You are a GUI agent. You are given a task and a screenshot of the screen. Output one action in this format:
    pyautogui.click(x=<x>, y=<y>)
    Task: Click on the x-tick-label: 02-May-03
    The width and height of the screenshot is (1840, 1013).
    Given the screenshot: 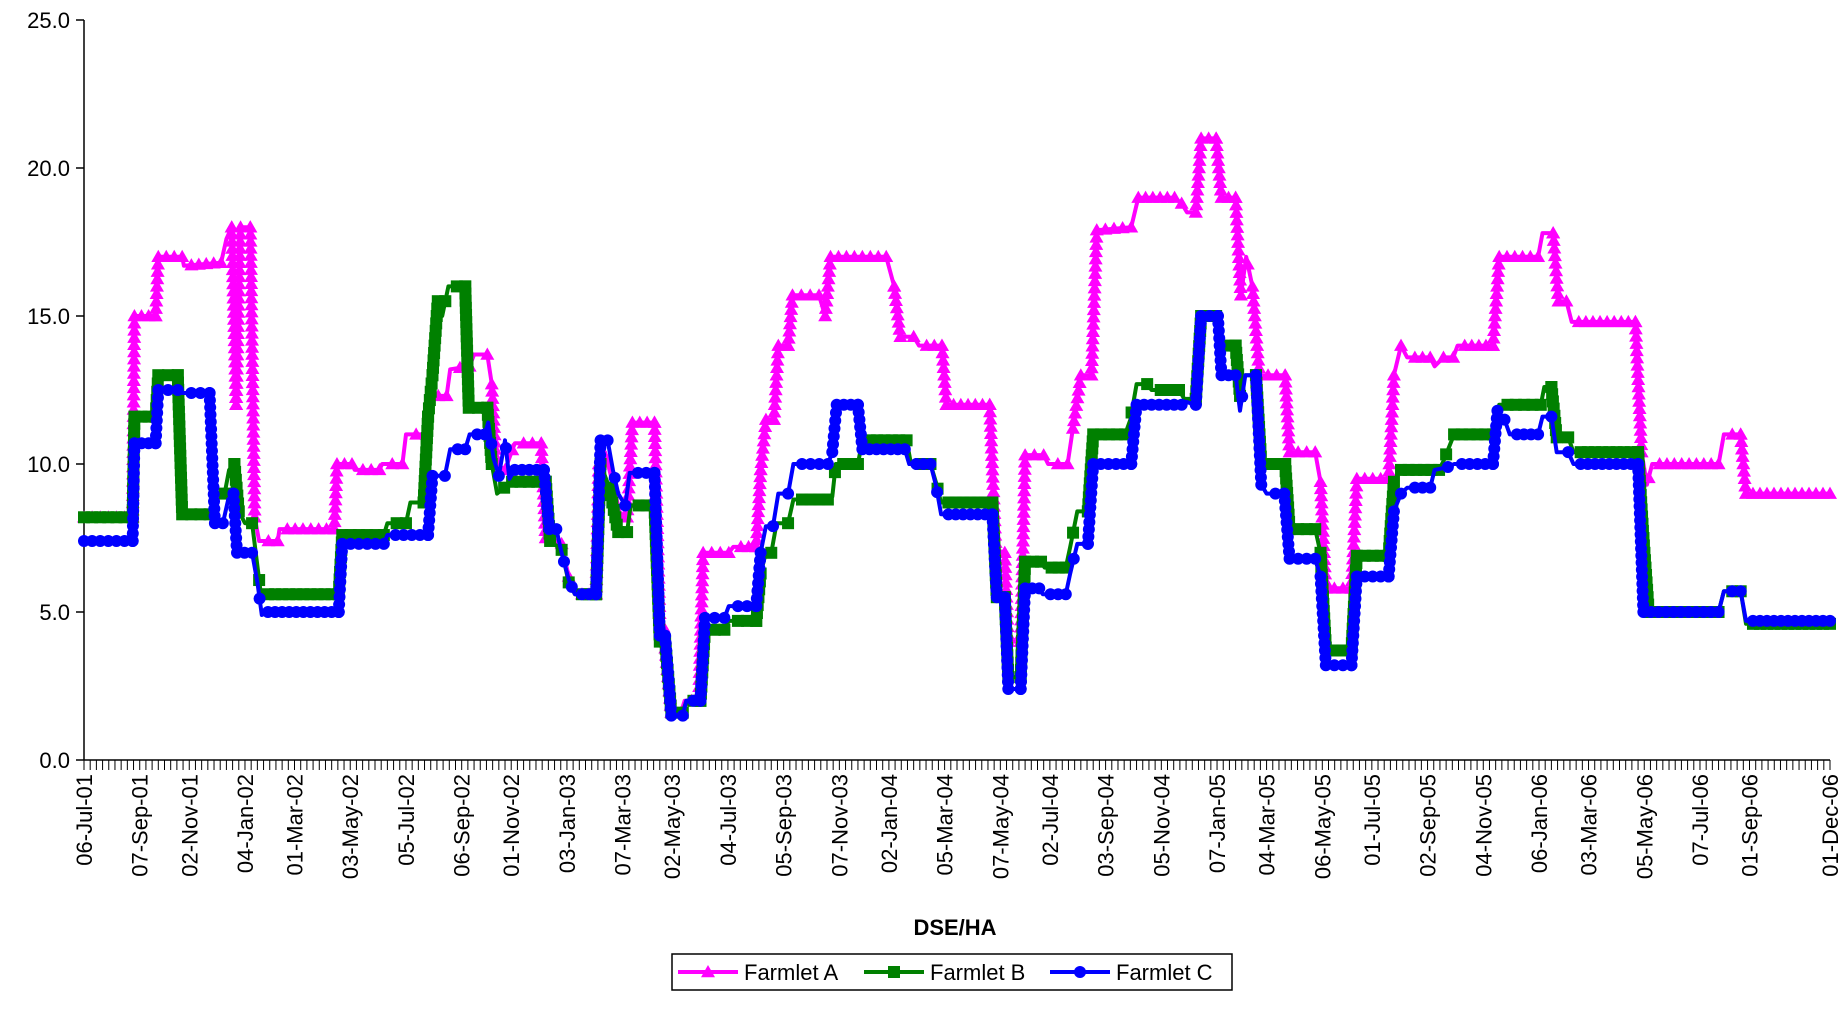 What is the action you would take?
    pyautogui.click(x=672, y=826)
    